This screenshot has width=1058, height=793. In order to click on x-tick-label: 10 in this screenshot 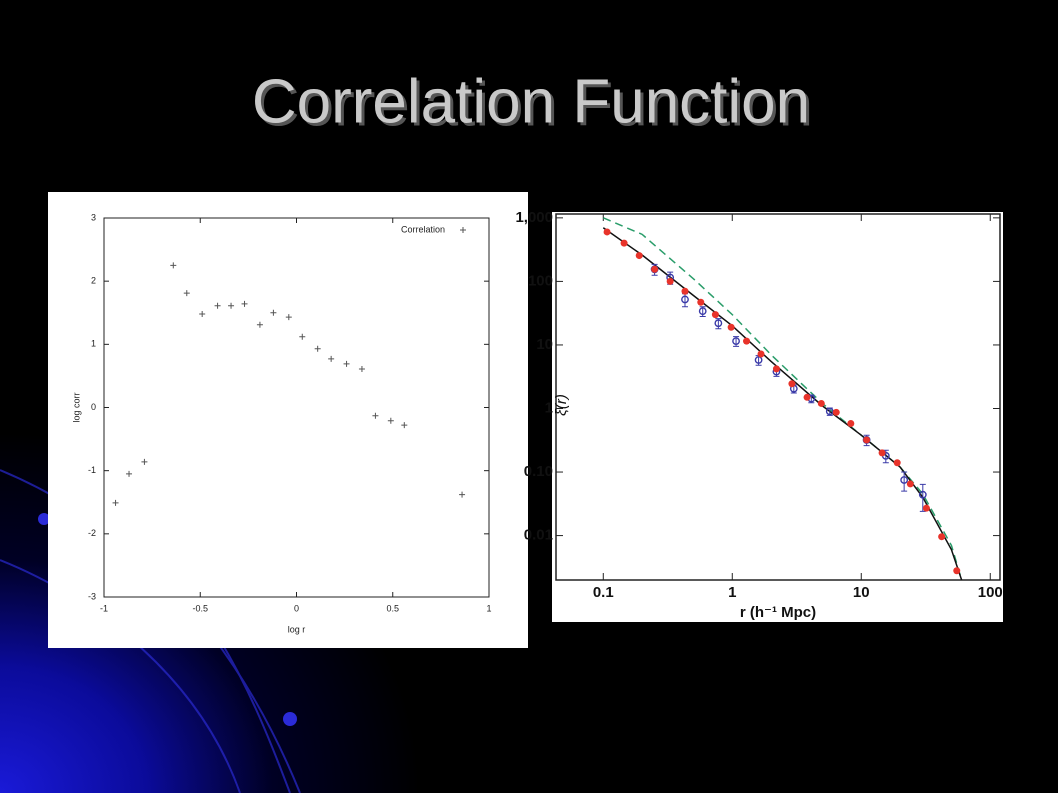, I will do `click(861, 592)`.